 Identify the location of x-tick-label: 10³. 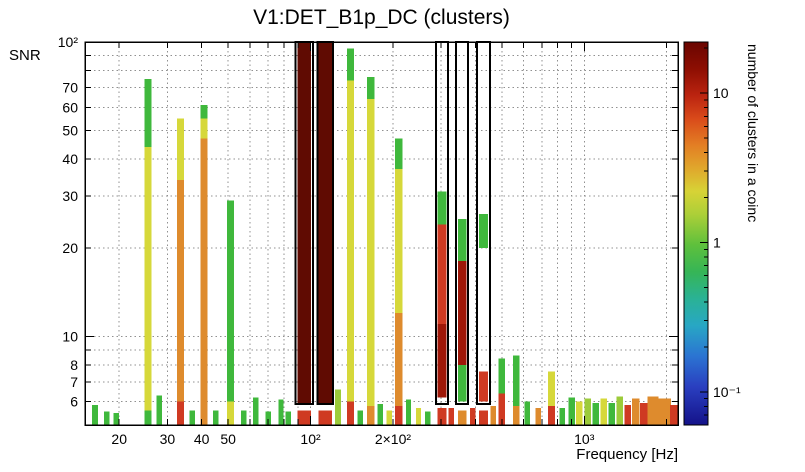
(584, 439).